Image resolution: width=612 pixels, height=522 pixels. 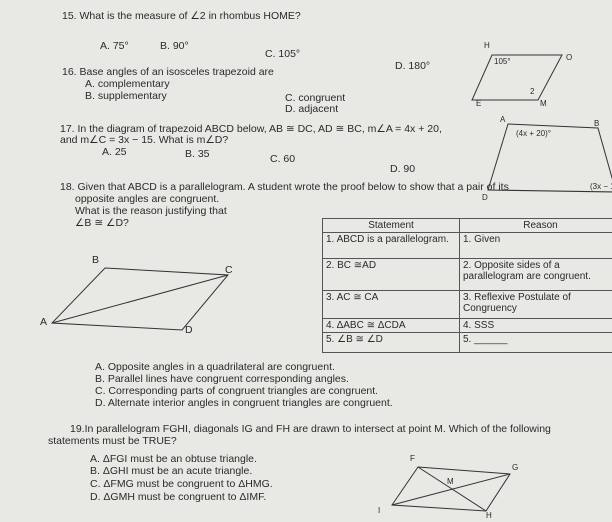 I want to click on label: E, so click(x=478, y=104).